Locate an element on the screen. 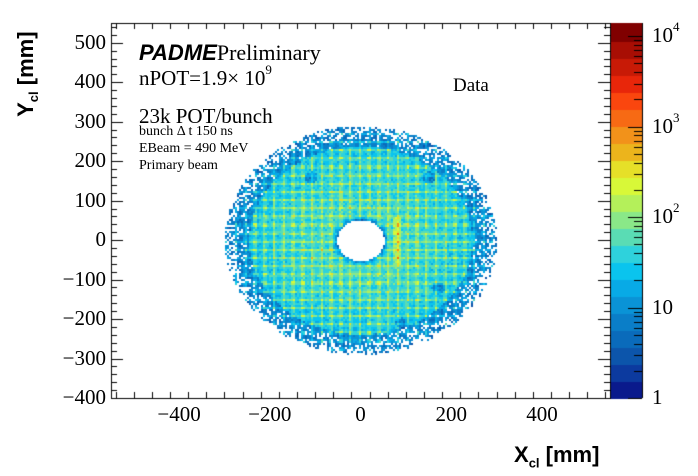 This screenshot has height=476, width=698. npot-label: nPOT=1.9× 109 is located at coordinates (205, 76).